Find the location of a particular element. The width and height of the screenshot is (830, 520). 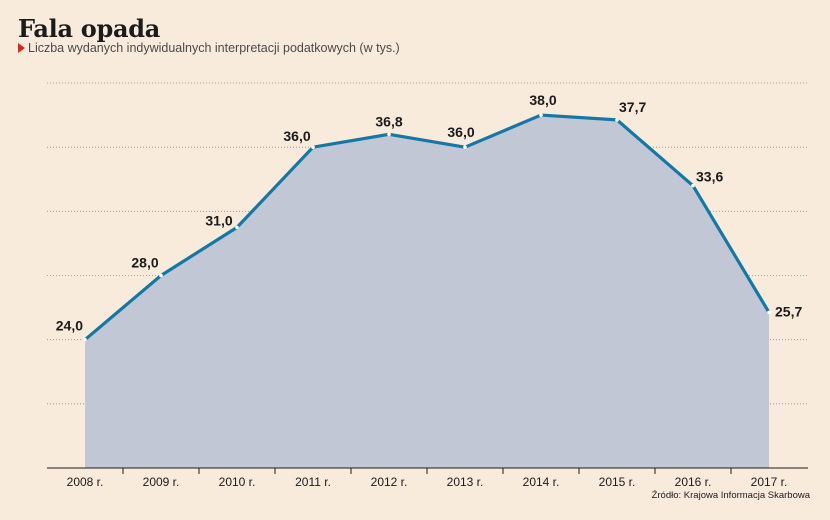

data-label: 33,6 is located at coordinates (709, 177).